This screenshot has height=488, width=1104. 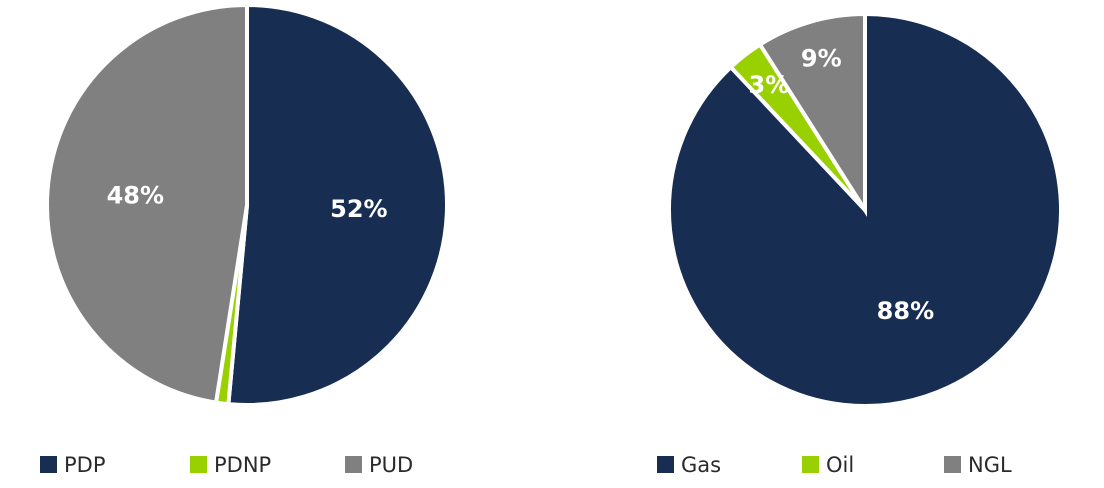 I want to click on data-label: 9%, so click(x=821, y=58).